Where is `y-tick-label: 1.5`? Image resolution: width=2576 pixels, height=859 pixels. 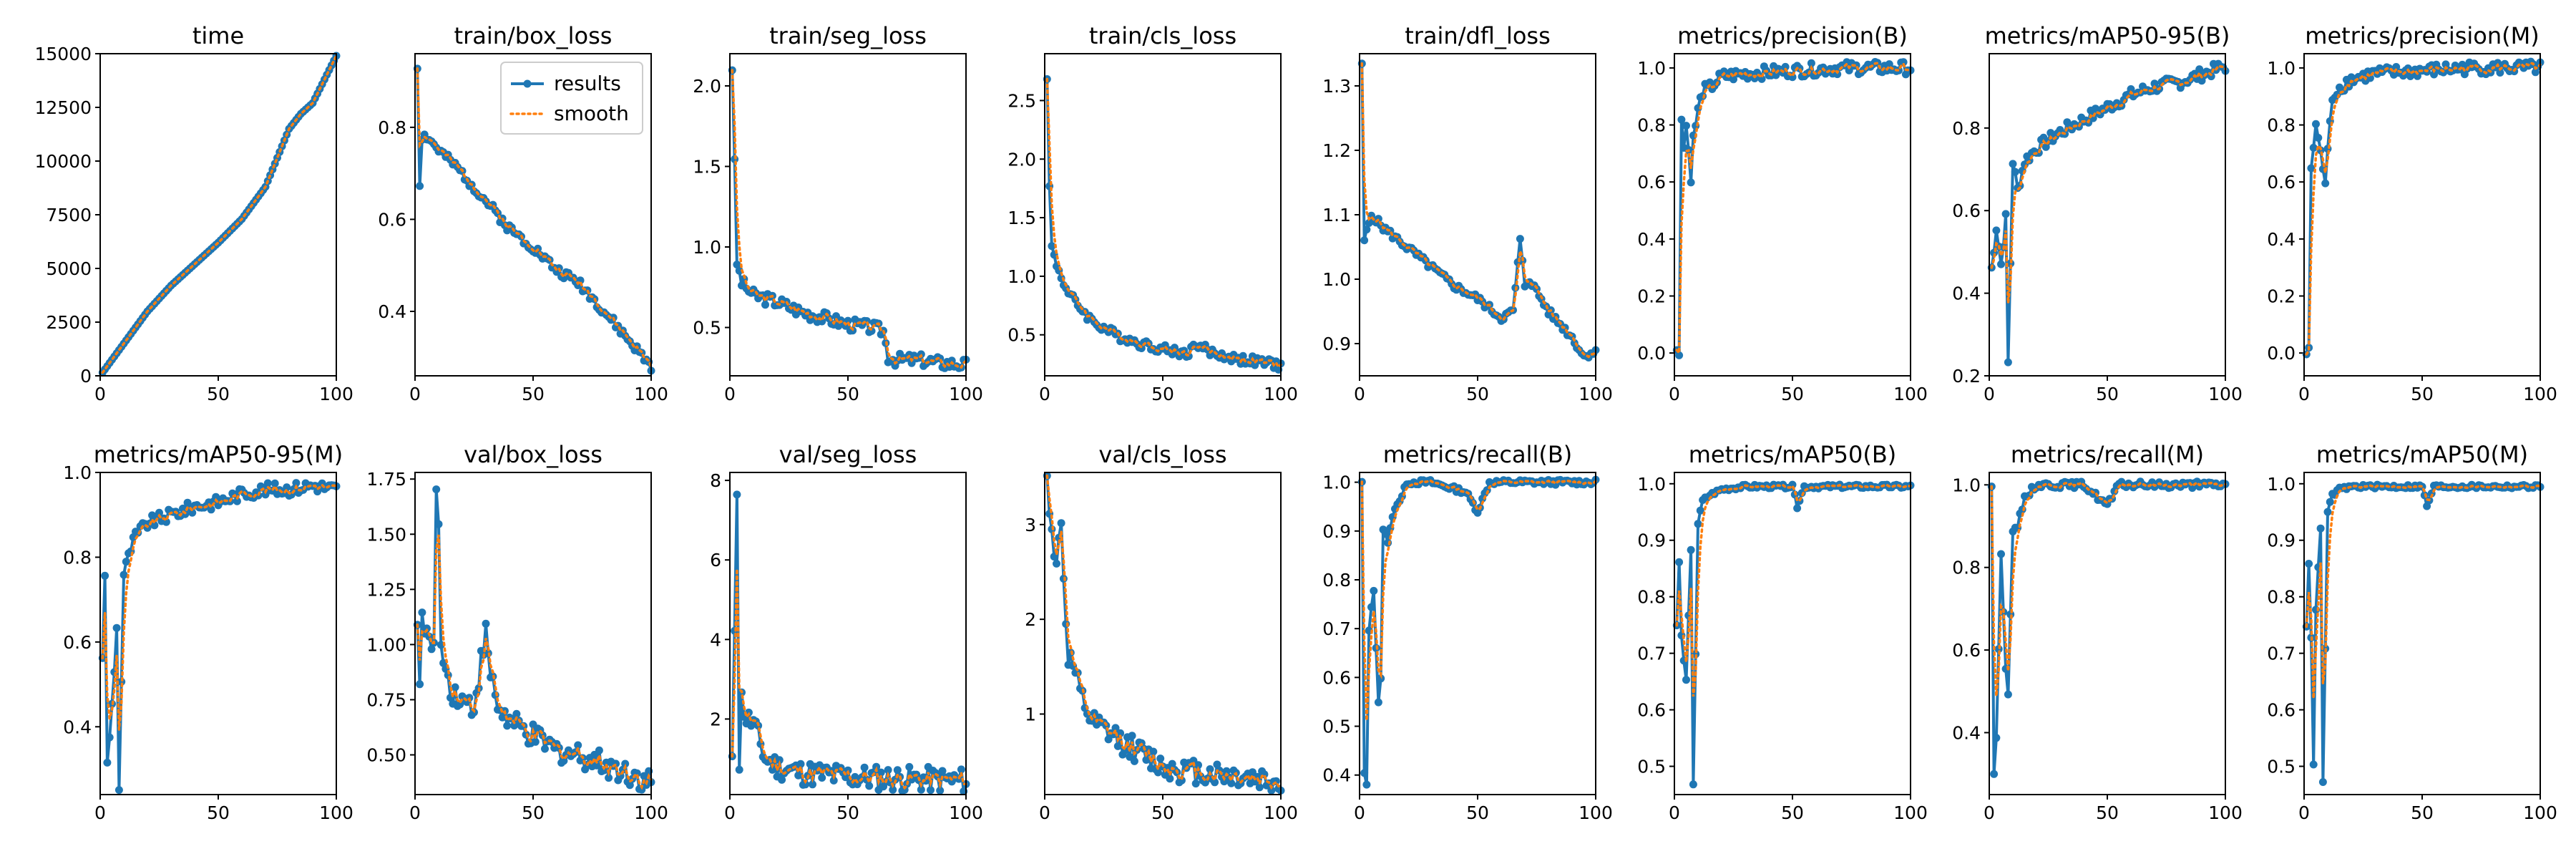
y-tick-label: 1.5 is located at coordinates (1022, 218).